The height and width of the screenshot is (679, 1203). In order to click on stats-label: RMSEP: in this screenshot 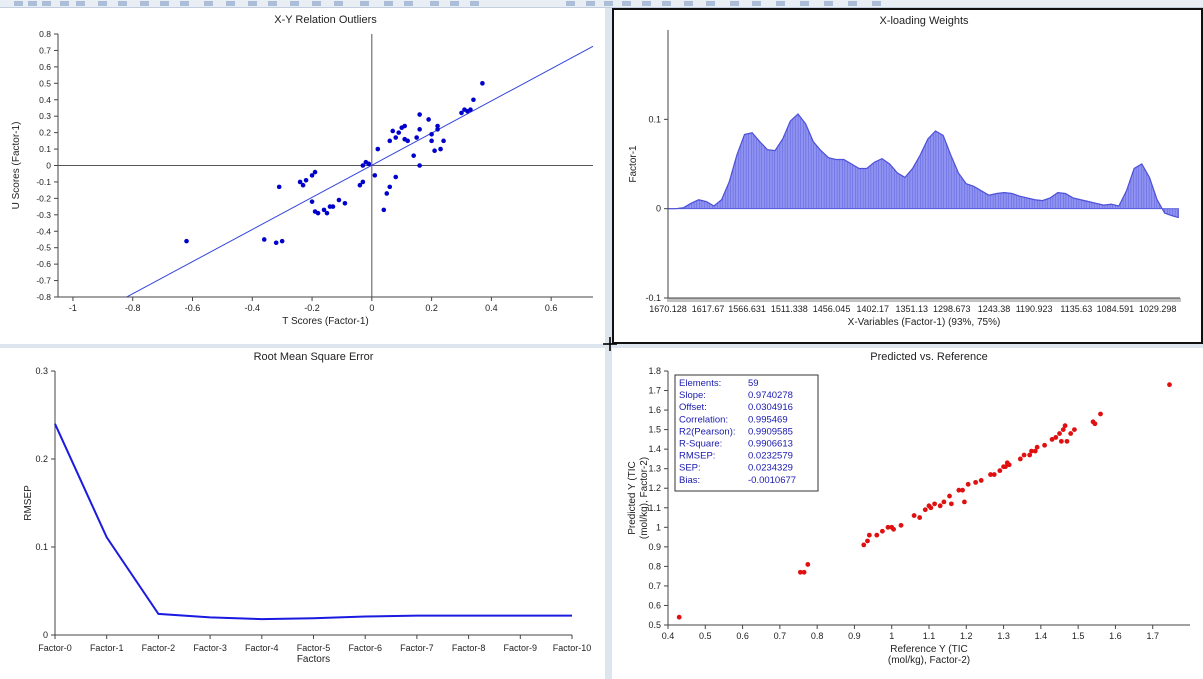, I will do `click(697, 456)`.